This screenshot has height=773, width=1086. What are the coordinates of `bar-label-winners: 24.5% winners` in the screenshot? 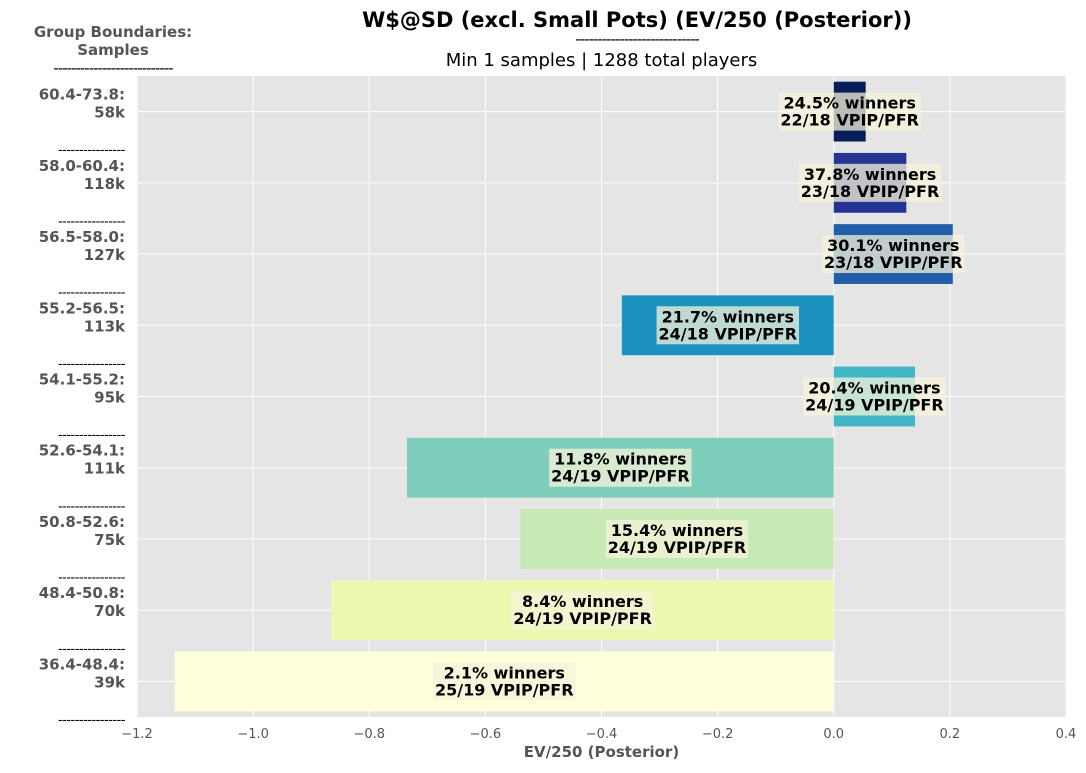 It's located at (850, 103).